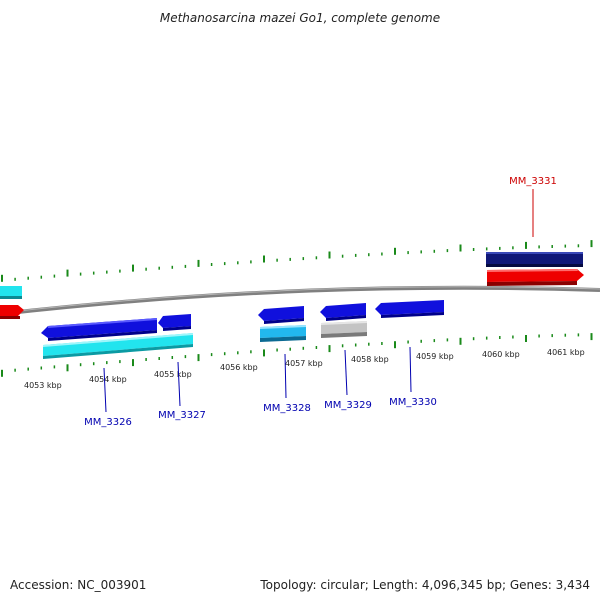  What do you see at coordinates (343, 312) in the screenshot?
I see `gene-MM_3329-arrow` at bounding box center [343, 312].